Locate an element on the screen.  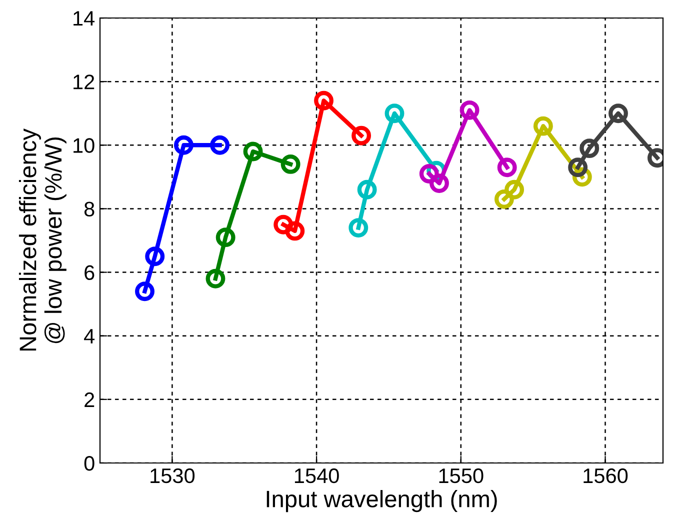
y-tick-label: 0 is located at coordinates (89, 463).